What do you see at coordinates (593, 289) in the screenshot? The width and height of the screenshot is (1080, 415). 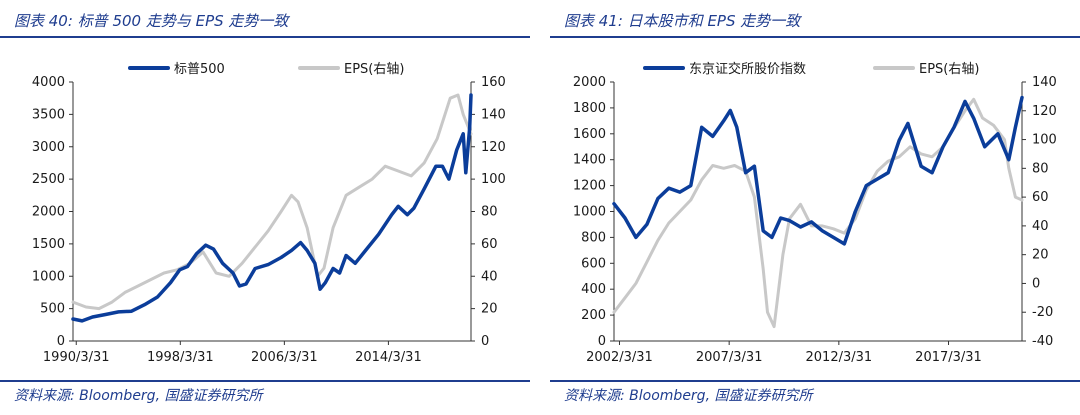 I see `y-tick-label: 400` at bounding box center [593, 289].